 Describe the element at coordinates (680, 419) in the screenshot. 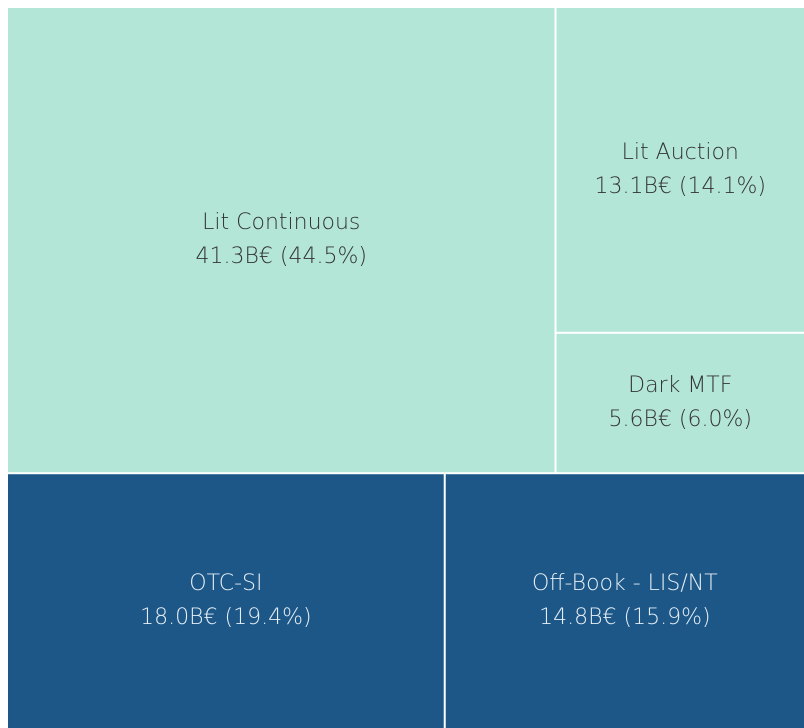

I see `tile-value-label: 5.6B€ (6.0%)` at that location.